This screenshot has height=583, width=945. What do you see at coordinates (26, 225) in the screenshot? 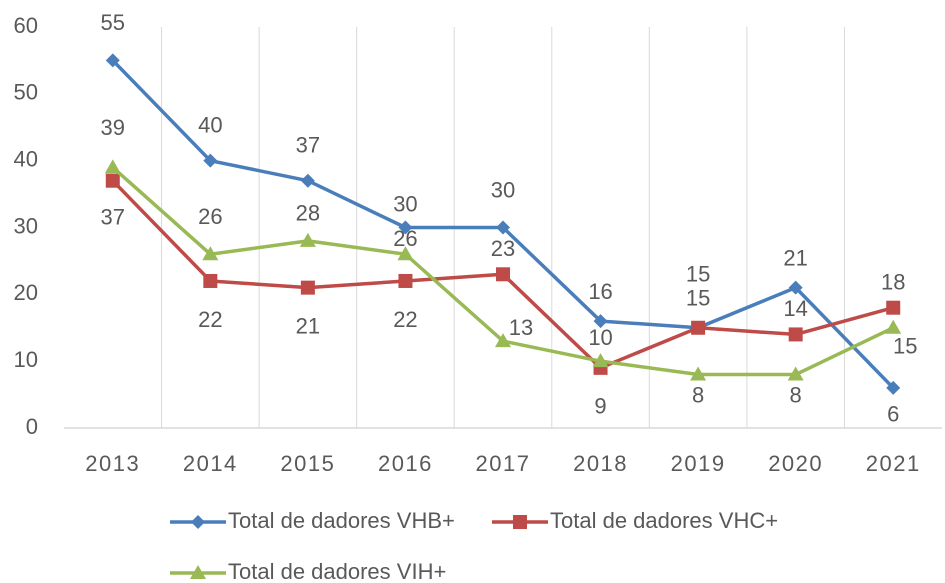
I see `y-tick-label: 30` at bounding box center [26, 225].